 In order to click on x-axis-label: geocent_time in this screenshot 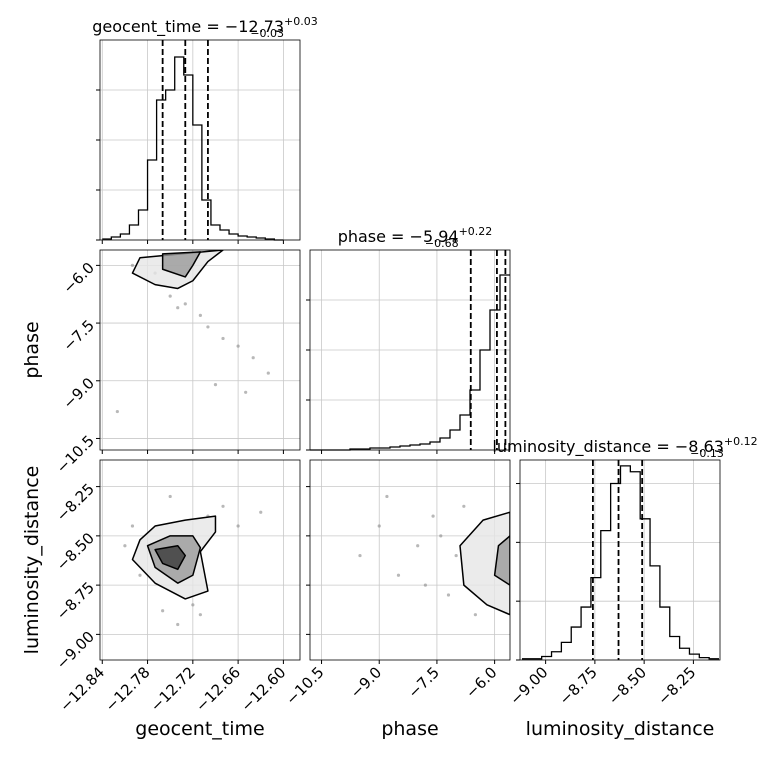, I will do `click(199, 729)`.